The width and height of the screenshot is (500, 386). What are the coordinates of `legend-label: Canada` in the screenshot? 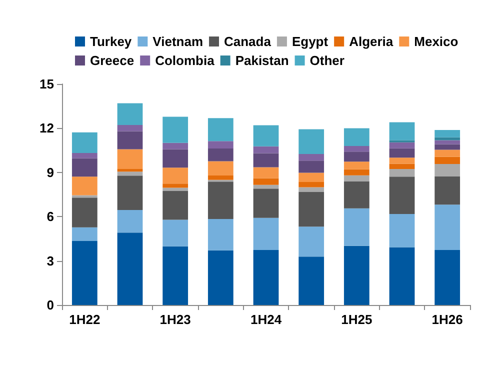 It's located at (248, 41).